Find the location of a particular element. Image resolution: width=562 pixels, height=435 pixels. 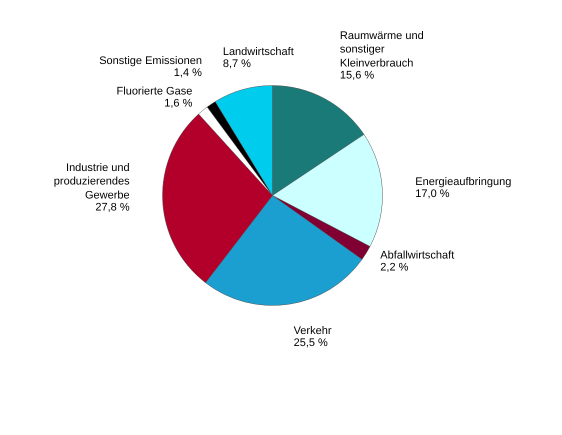

data-label: 8,7 % is located at coordinates (237, 64).